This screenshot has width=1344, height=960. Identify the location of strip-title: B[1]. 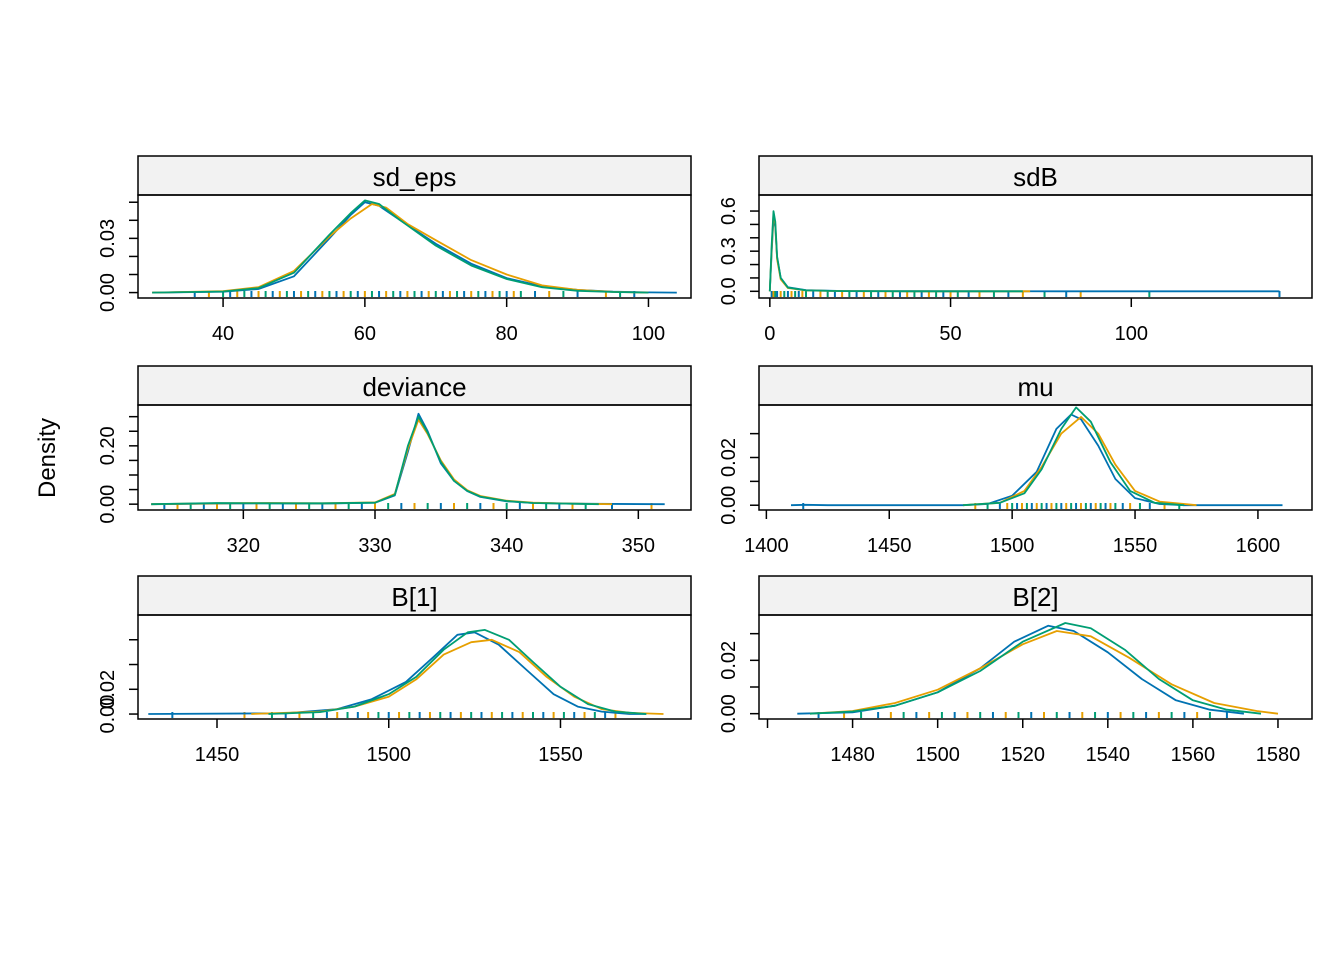
(414, 597).